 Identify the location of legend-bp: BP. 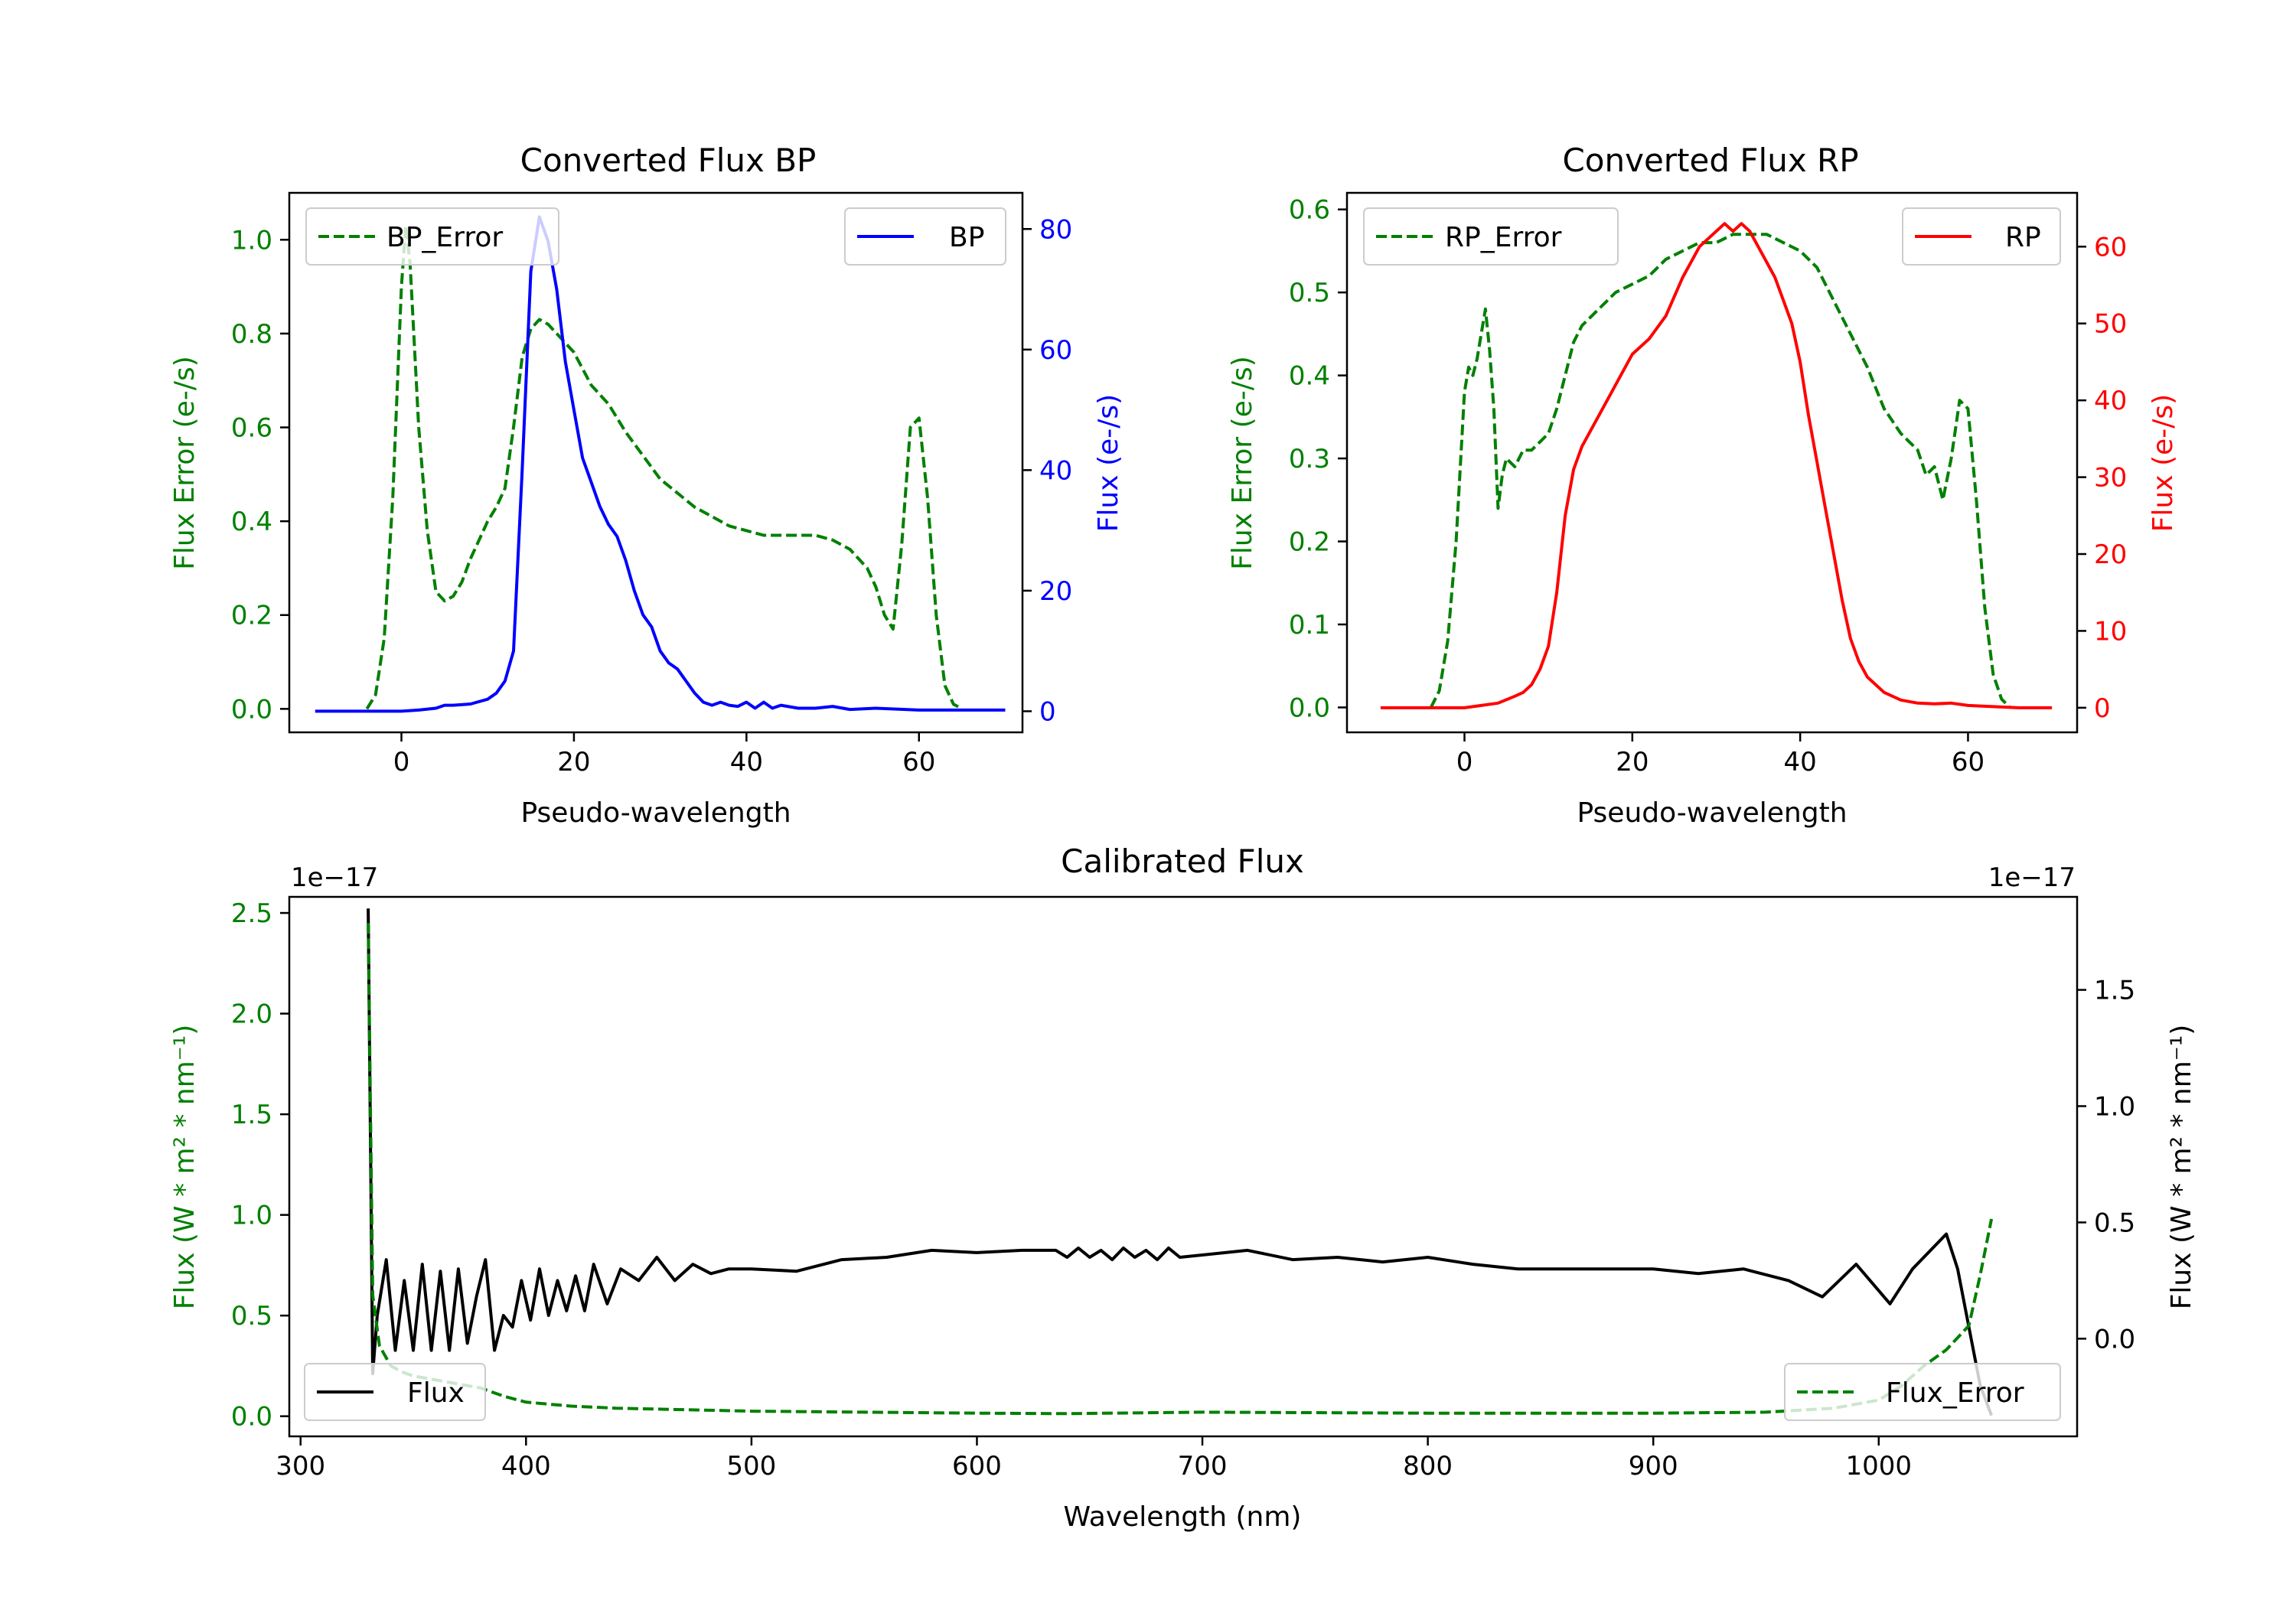
(925, 237).